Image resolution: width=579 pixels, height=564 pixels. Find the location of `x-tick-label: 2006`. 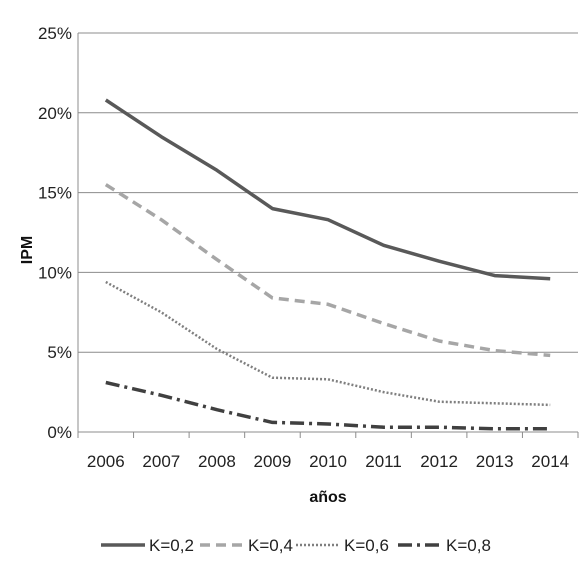

x-tick-label: 2006 is located at coordinates (106, 461).